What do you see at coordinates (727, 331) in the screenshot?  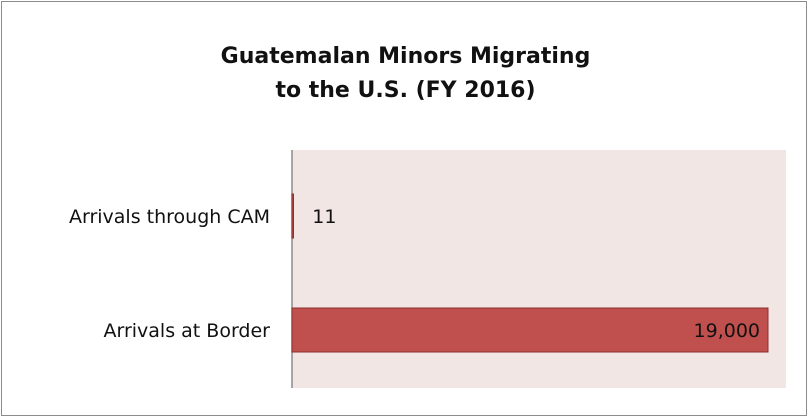 I see `data-label-1: 19,000` at bounding box center [727, 331].